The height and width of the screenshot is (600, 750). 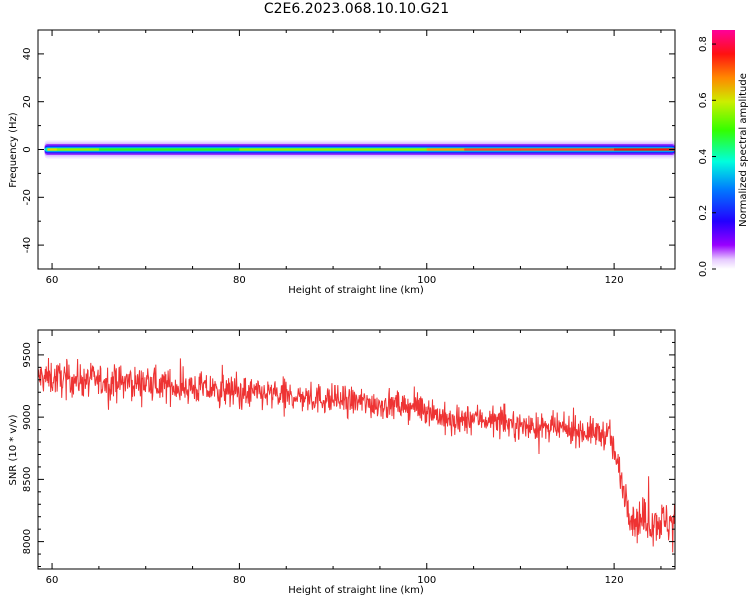 I want to click on y-tick-label: 9000, so click(x=27, y=416).